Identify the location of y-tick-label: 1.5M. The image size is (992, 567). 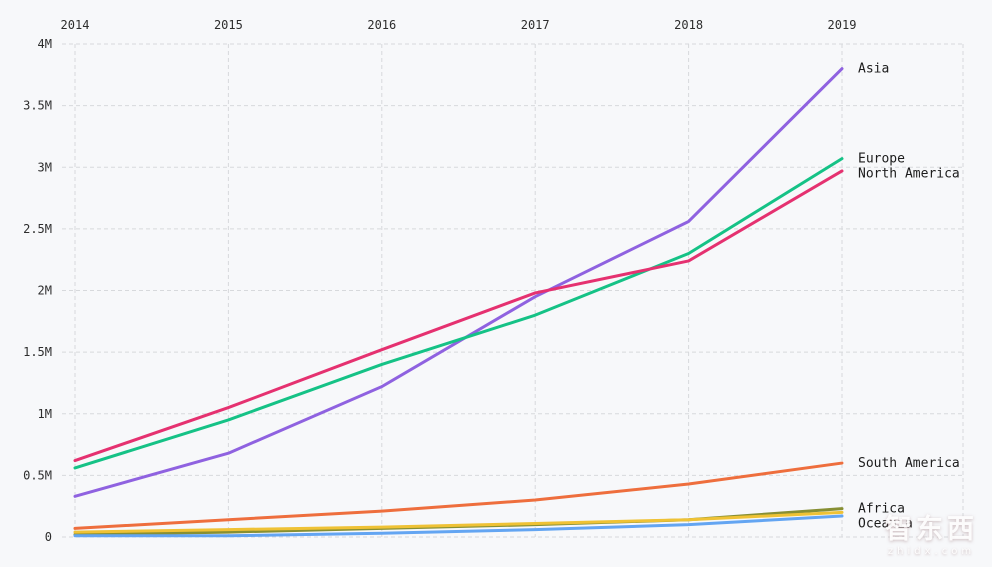
(37, 352).